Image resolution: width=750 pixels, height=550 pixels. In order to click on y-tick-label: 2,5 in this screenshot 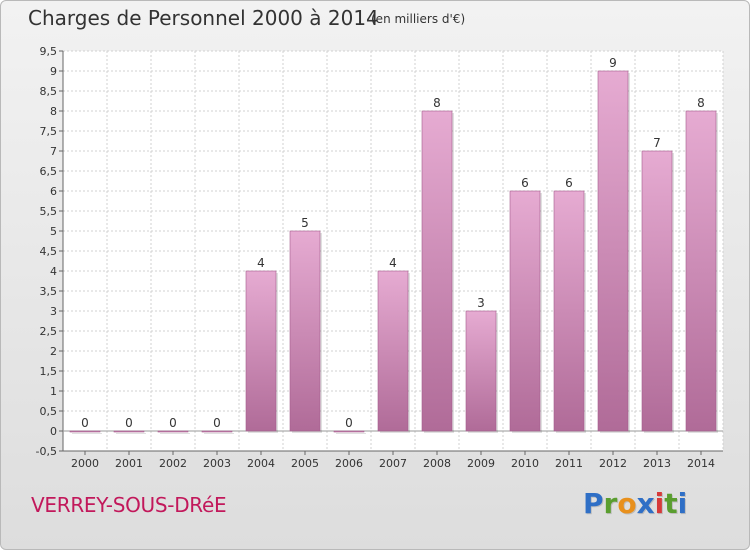, I will do `click(49, 331)`.